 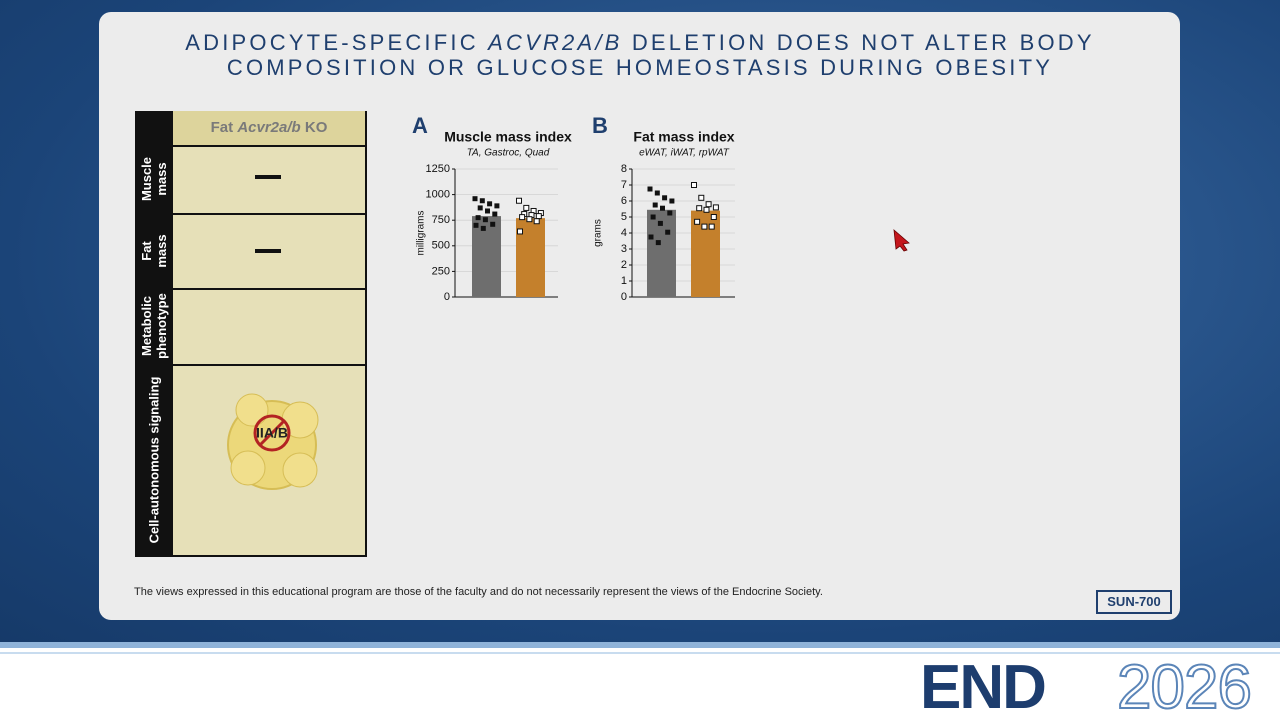 I want to click on logo-text: 2026, so click(x=1184, y=687).